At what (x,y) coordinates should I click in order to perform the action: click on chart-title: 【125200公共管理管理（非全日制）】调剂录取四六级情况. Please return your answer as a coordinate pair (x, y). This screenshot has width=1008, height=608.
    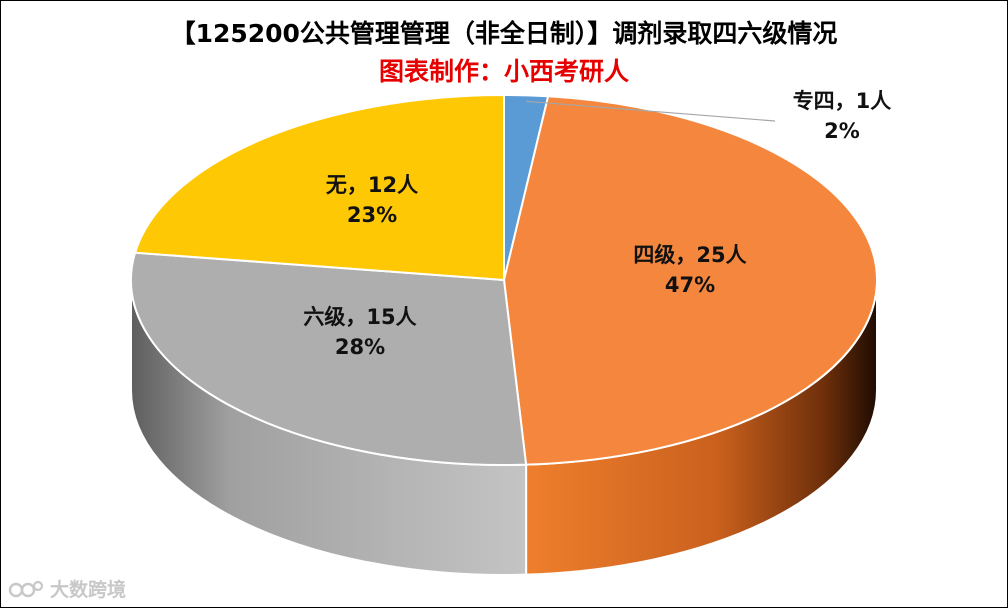
    Looking at the image, I should click on (504, 33).